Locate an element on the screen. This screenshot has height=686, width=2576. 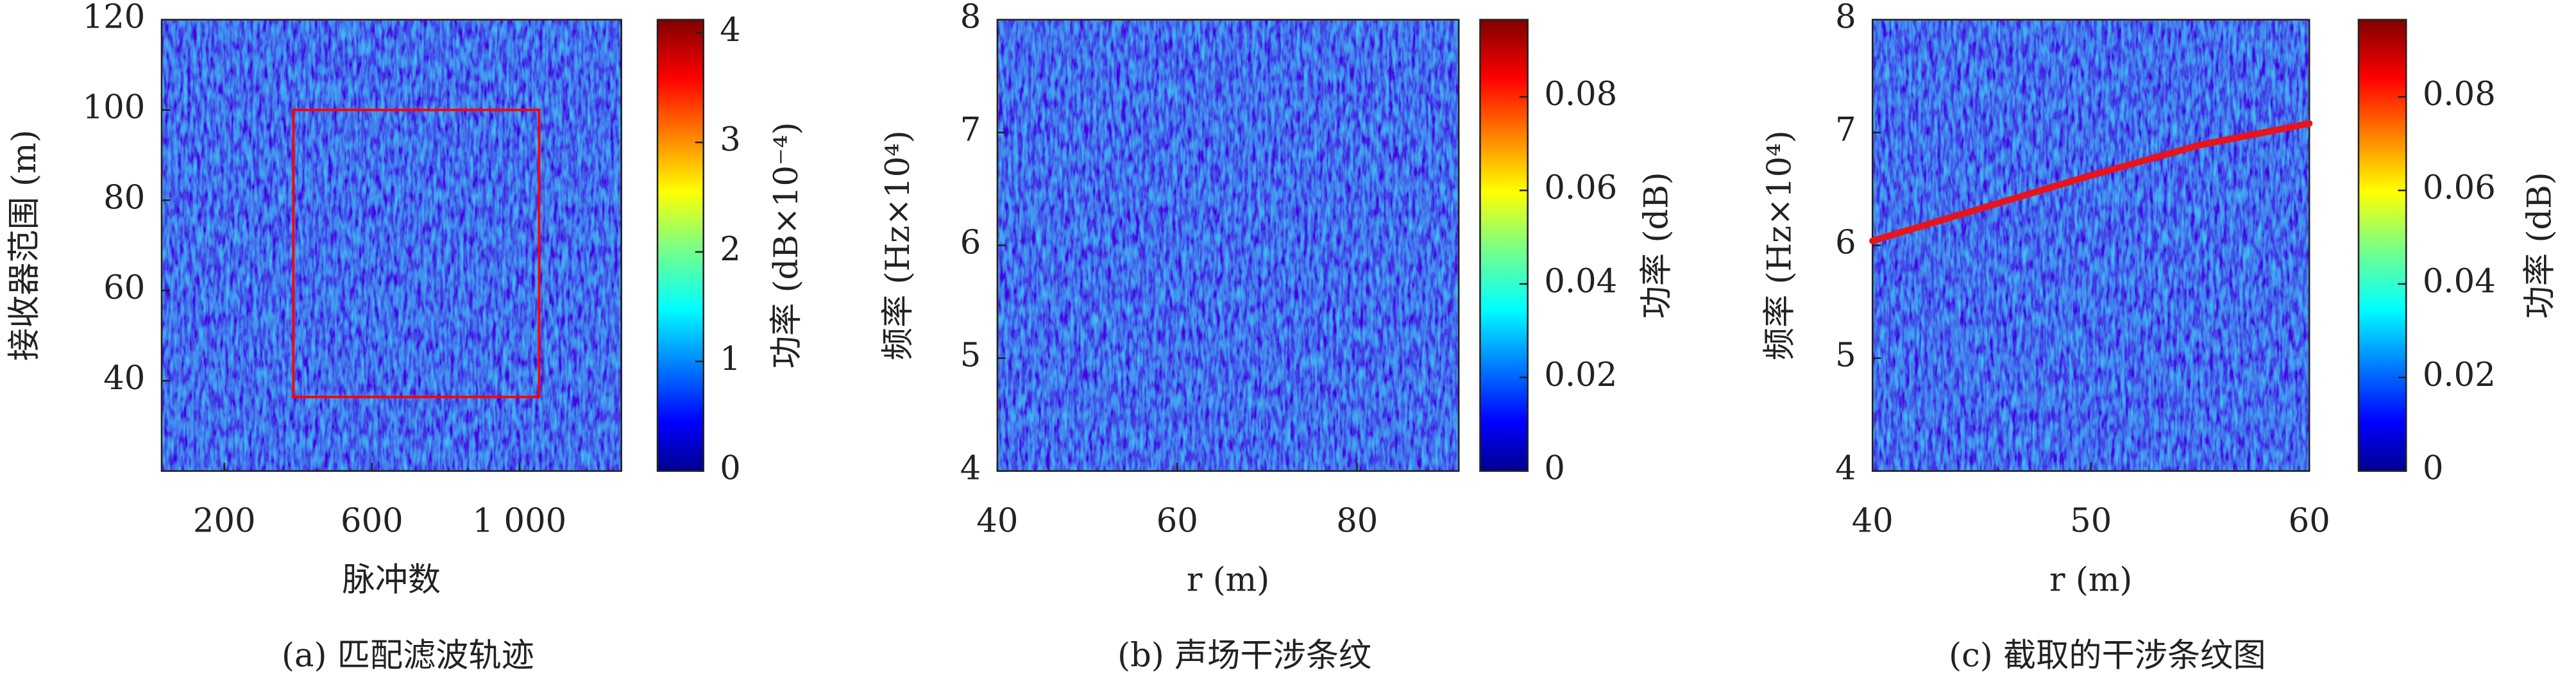
caption: (a) 匹配滤波轨迹 is located at coordinates (408, 655).